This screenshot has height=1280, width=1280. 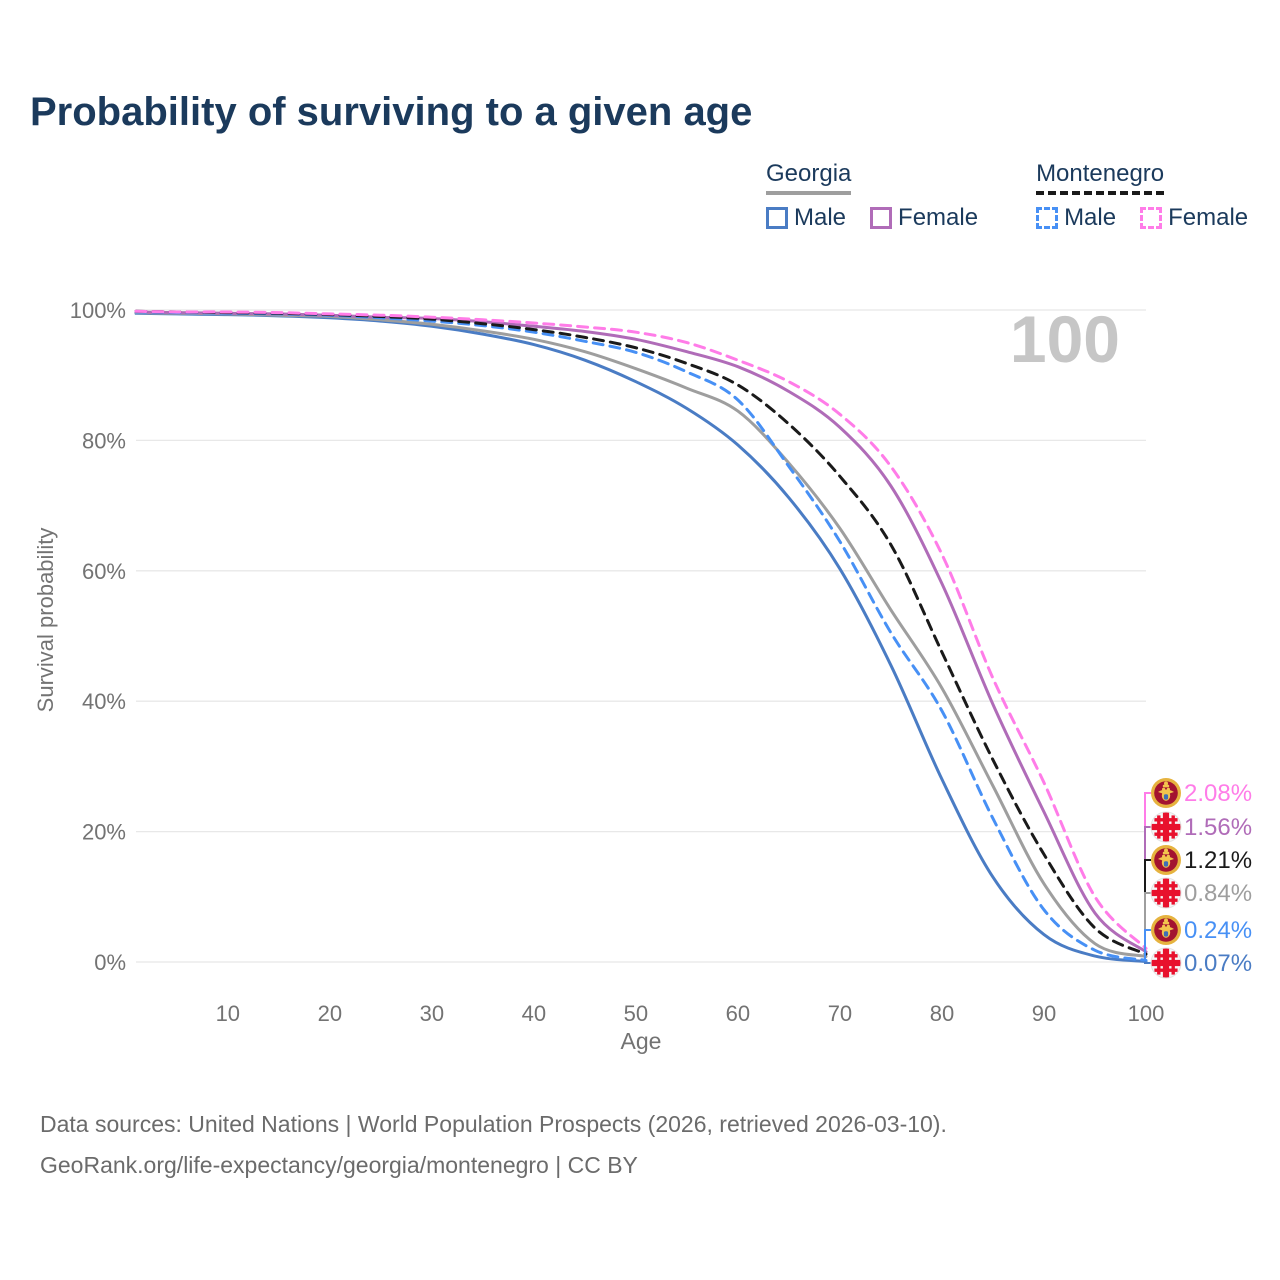 I want to click on montenegro-female-swatch-icon, so click(x=1151, y=218).